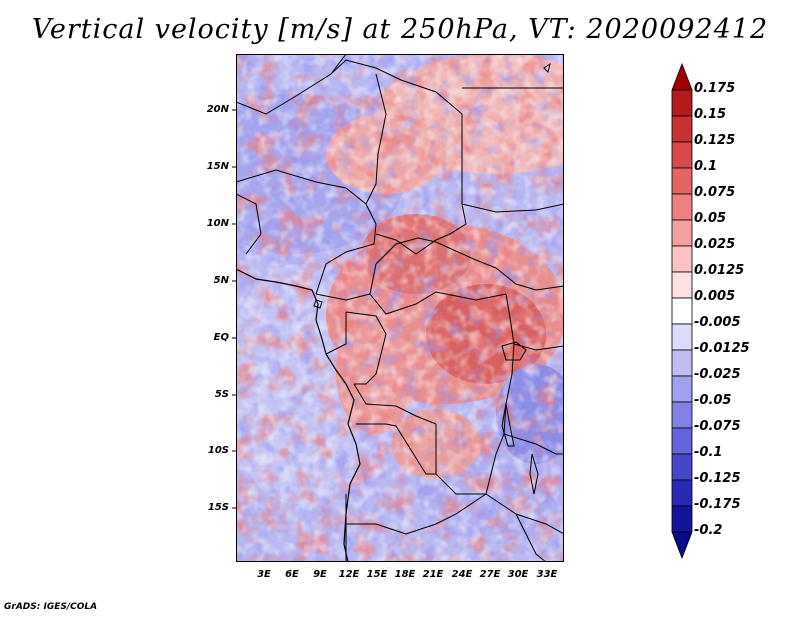 The height and width of the screenshot is (618, 800). What do you see at coordinates (395, 404) in the screenshot?
I see `border-drc-angola` at bounding box center [395, 404].